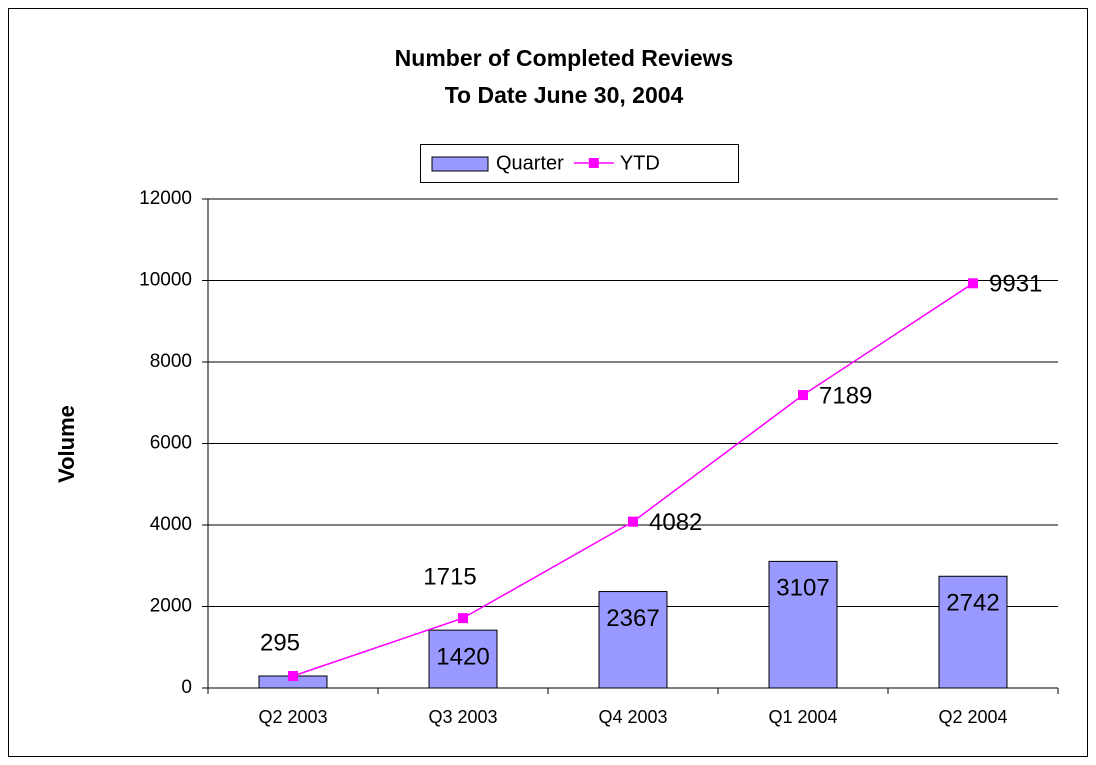  I want to click on y-tick-label: 10000, so click(165, 280).